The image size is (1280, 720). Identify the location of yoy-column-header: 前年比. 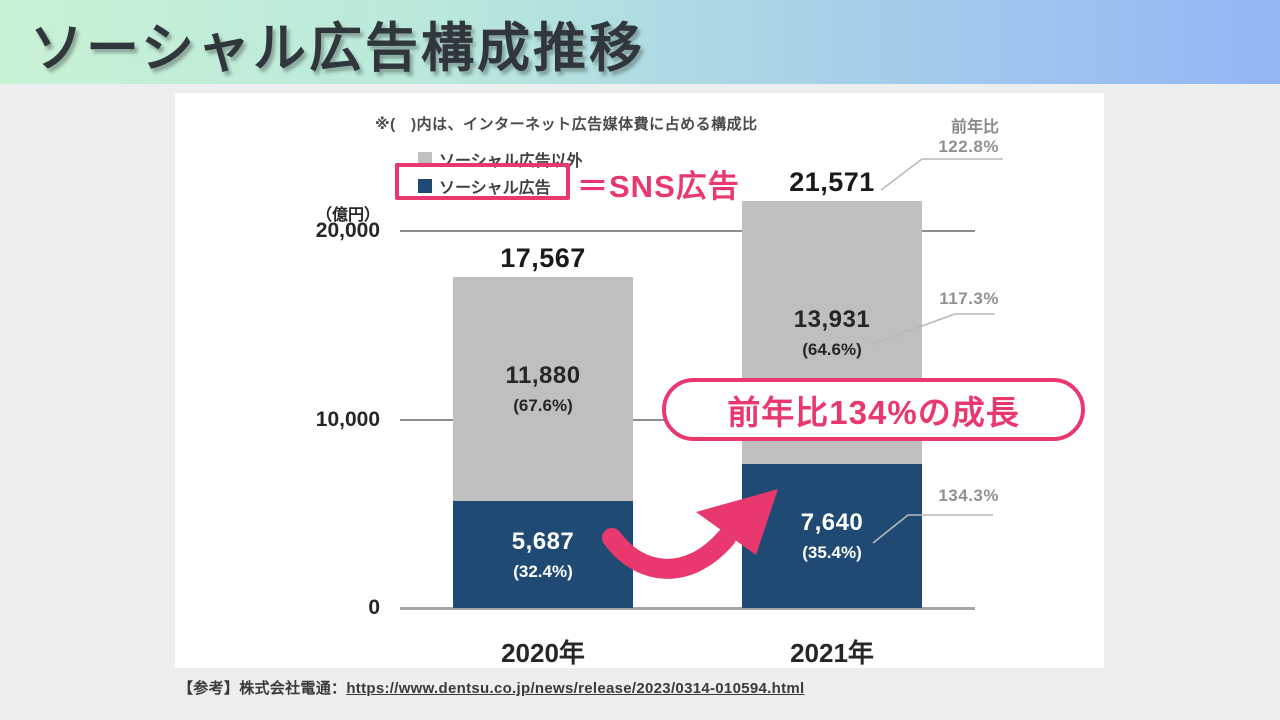
(974, 127).